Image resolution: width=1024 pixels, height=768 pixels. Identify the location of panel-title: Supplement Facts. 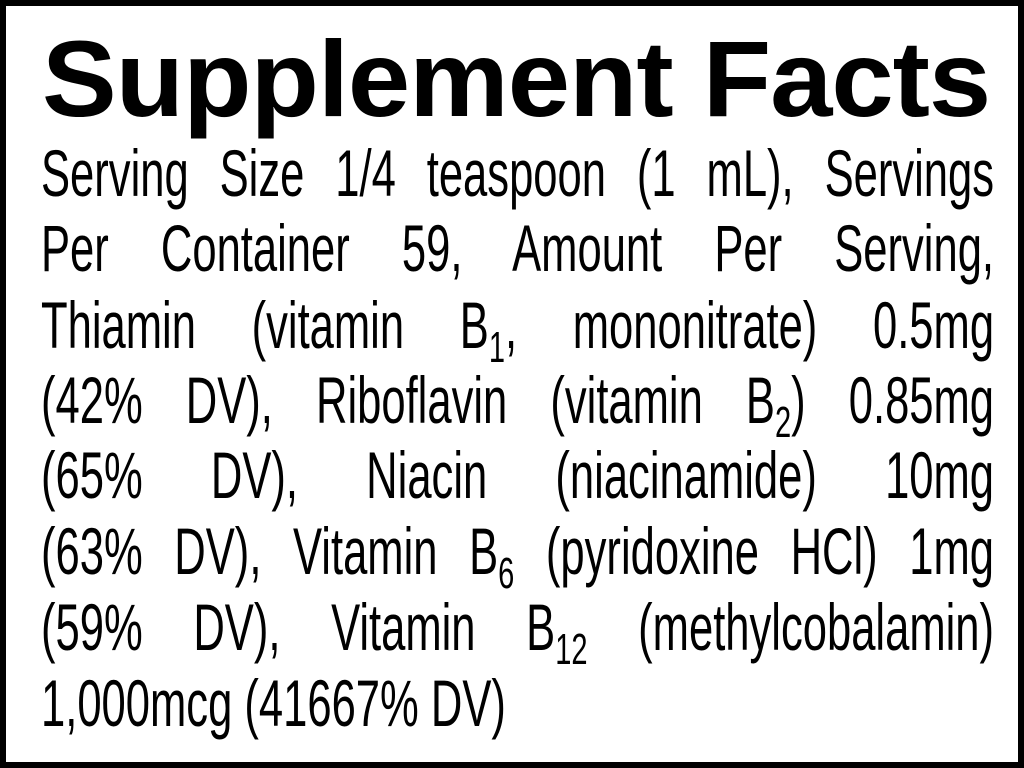
(516, 78).